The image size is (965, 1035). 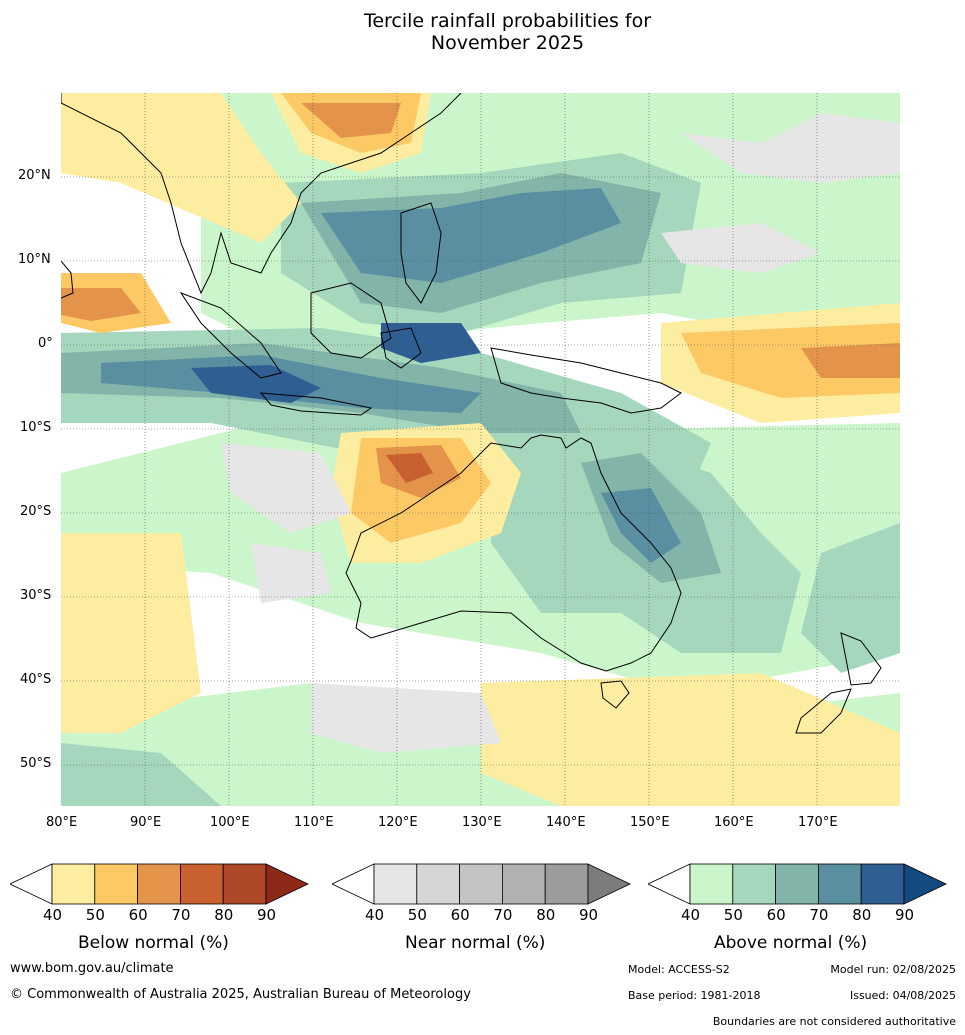 What do you see at coordinates (669, 884) in the screenshot?
I see `above-cap-left` at bounding box center [669, 884].